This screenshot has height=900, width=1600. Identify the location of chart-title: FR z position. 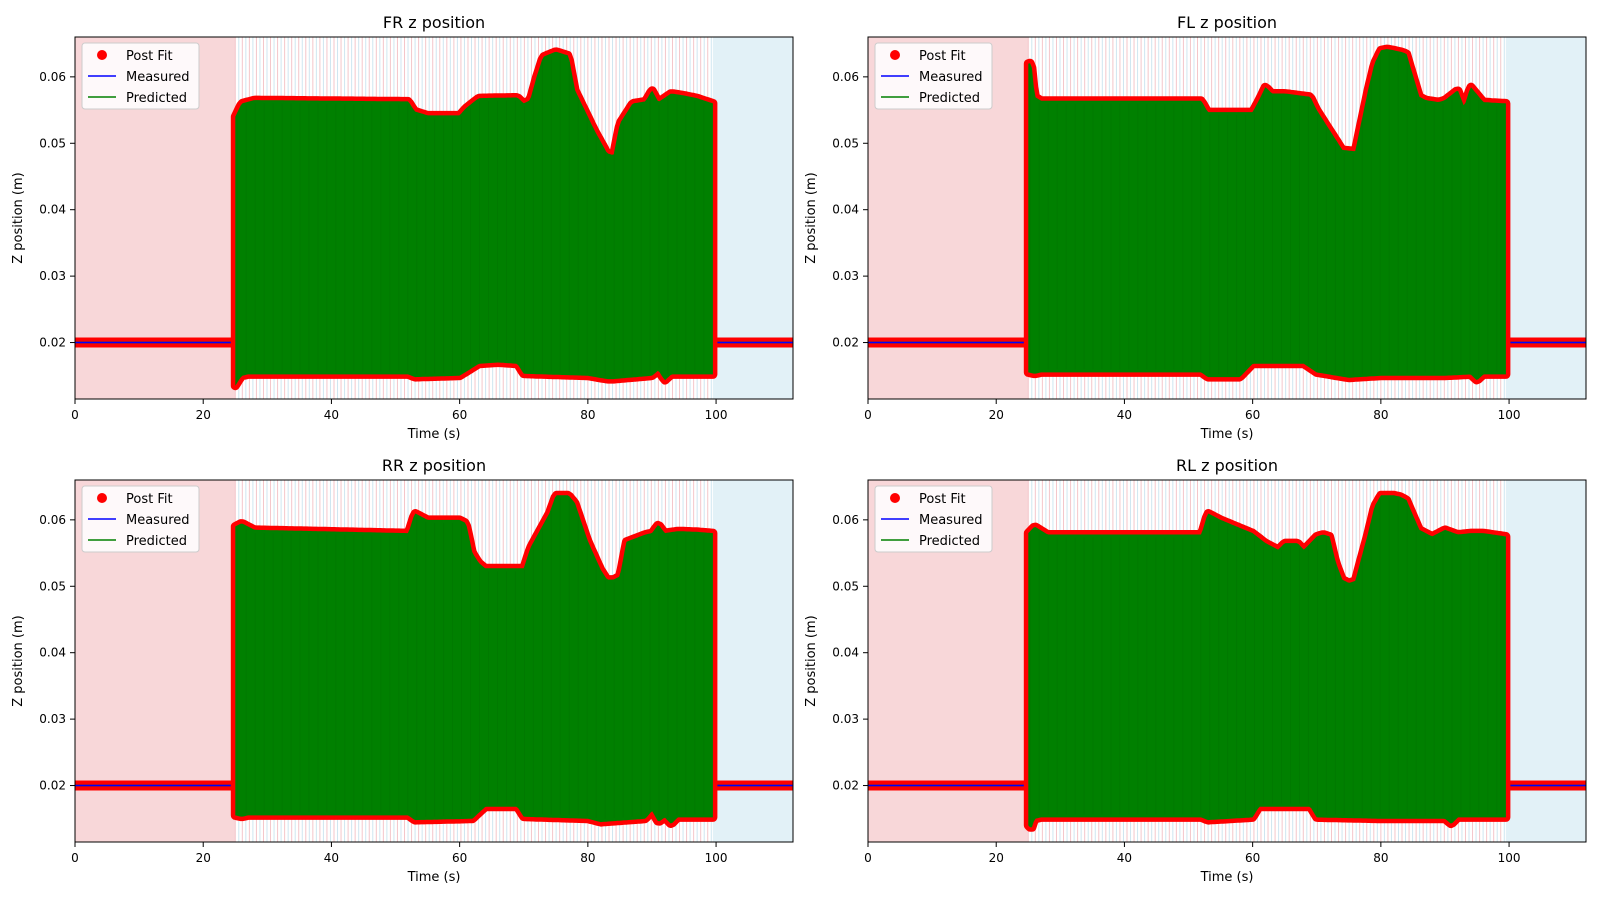
(434, 22).